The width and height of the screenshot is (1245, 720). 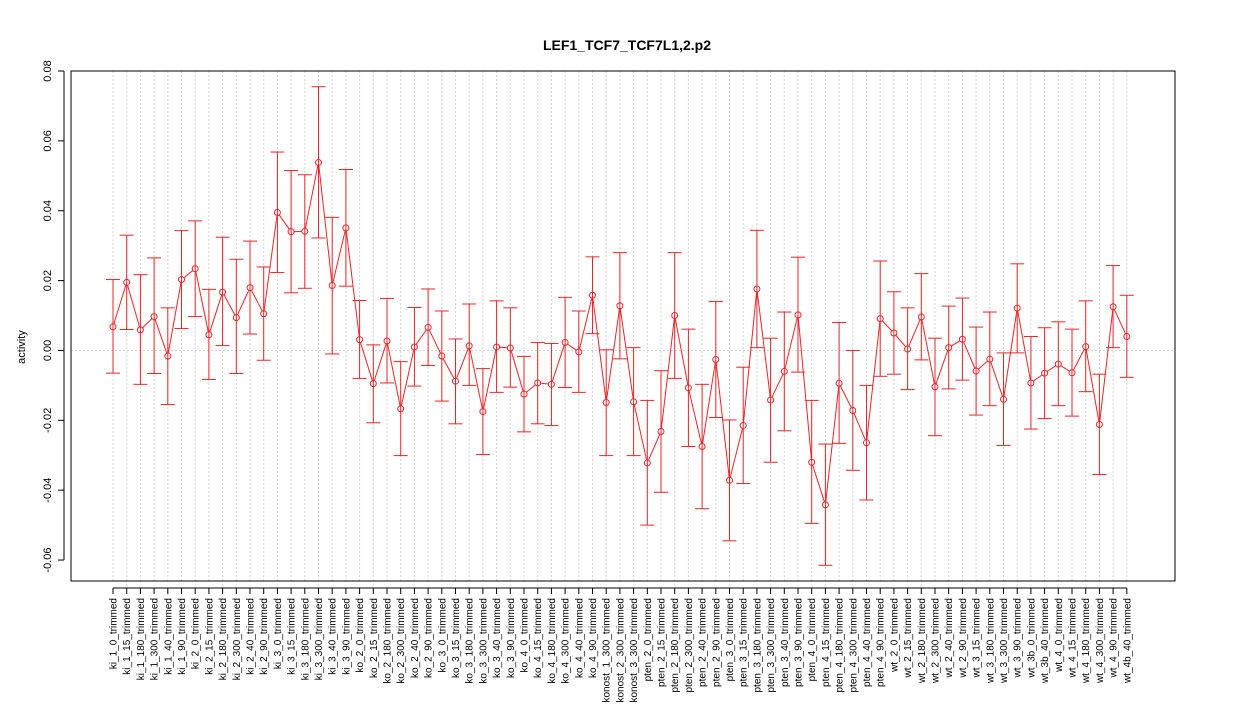 What do you see at coordinates (757, 645) in the screenshot?
I see `x-tick-label: pten_3_180_trimmed` at bounding box center [757, 645].